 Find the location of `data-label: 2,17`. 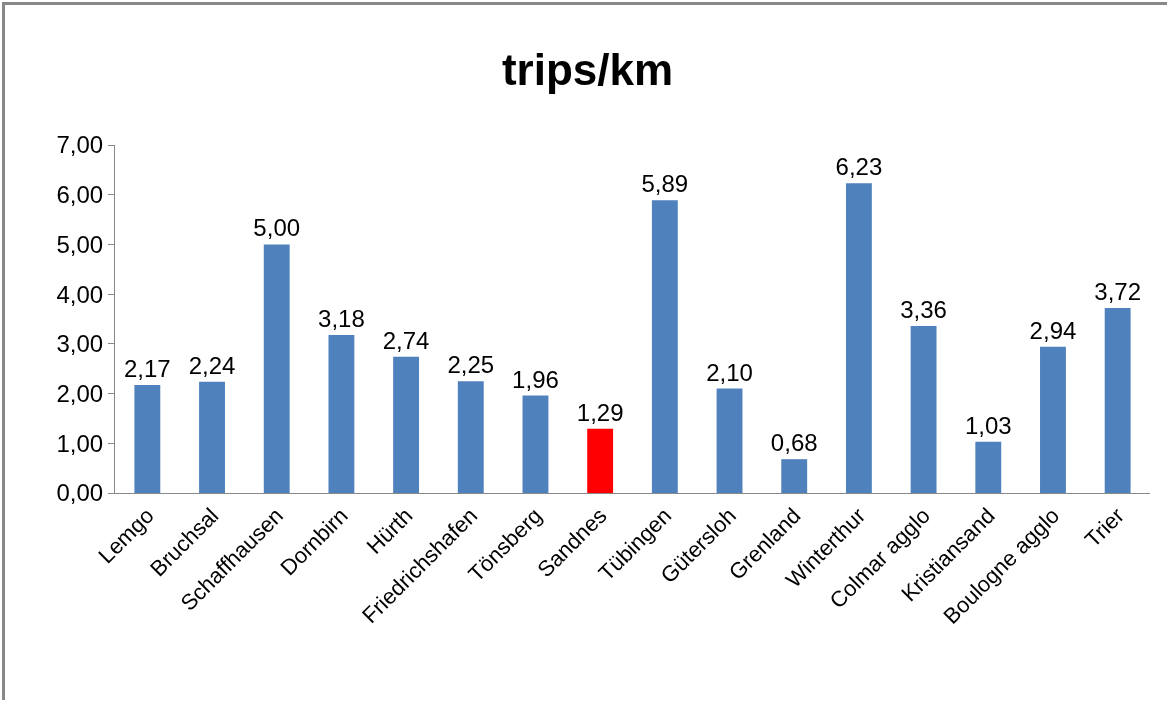

data-label: 2,17 is located at coordinates (147, 369).